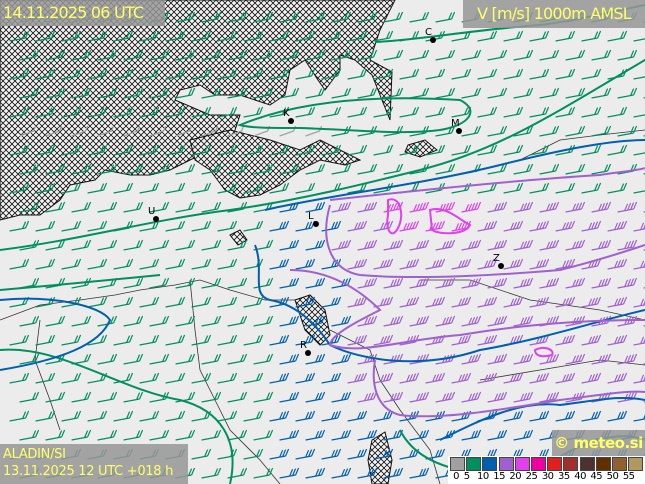 The image size is (645, 484). I want to click on city-marker, so click(459, 131).